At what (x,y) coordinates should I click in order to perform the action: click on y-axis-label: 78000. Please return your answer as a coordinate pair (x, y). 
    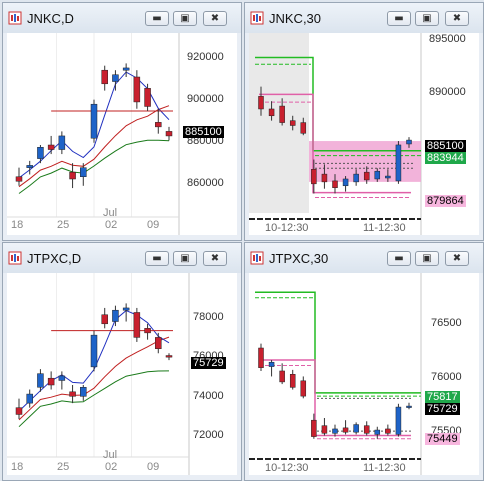
    Looking at the image, I should click on (208, 317).